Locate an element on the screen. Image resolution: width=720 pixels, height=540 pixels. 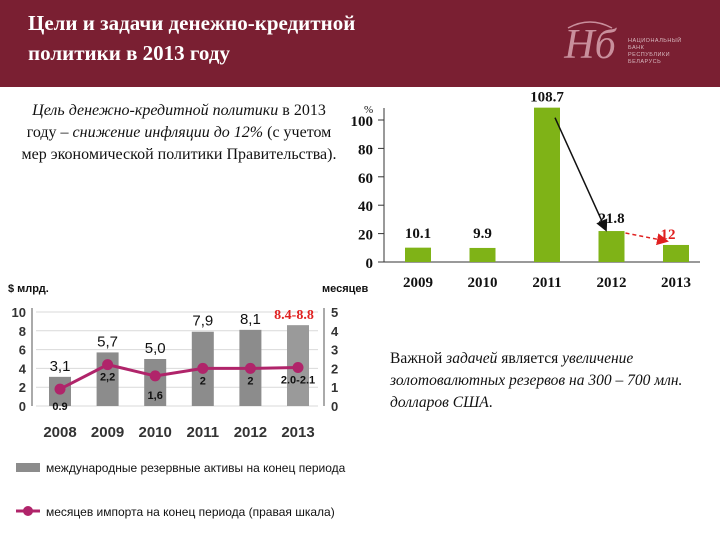
inflation-value-label: 10.1 is located at coordinates (418, 234).